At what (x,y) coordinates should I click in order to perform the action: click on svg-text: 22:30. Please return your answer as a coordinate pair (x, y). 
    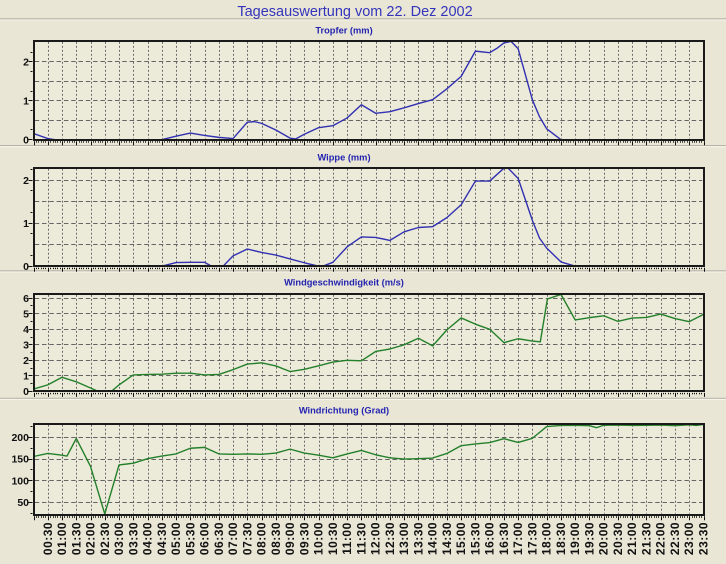
    Looking at the image, I should click on (675, 538).